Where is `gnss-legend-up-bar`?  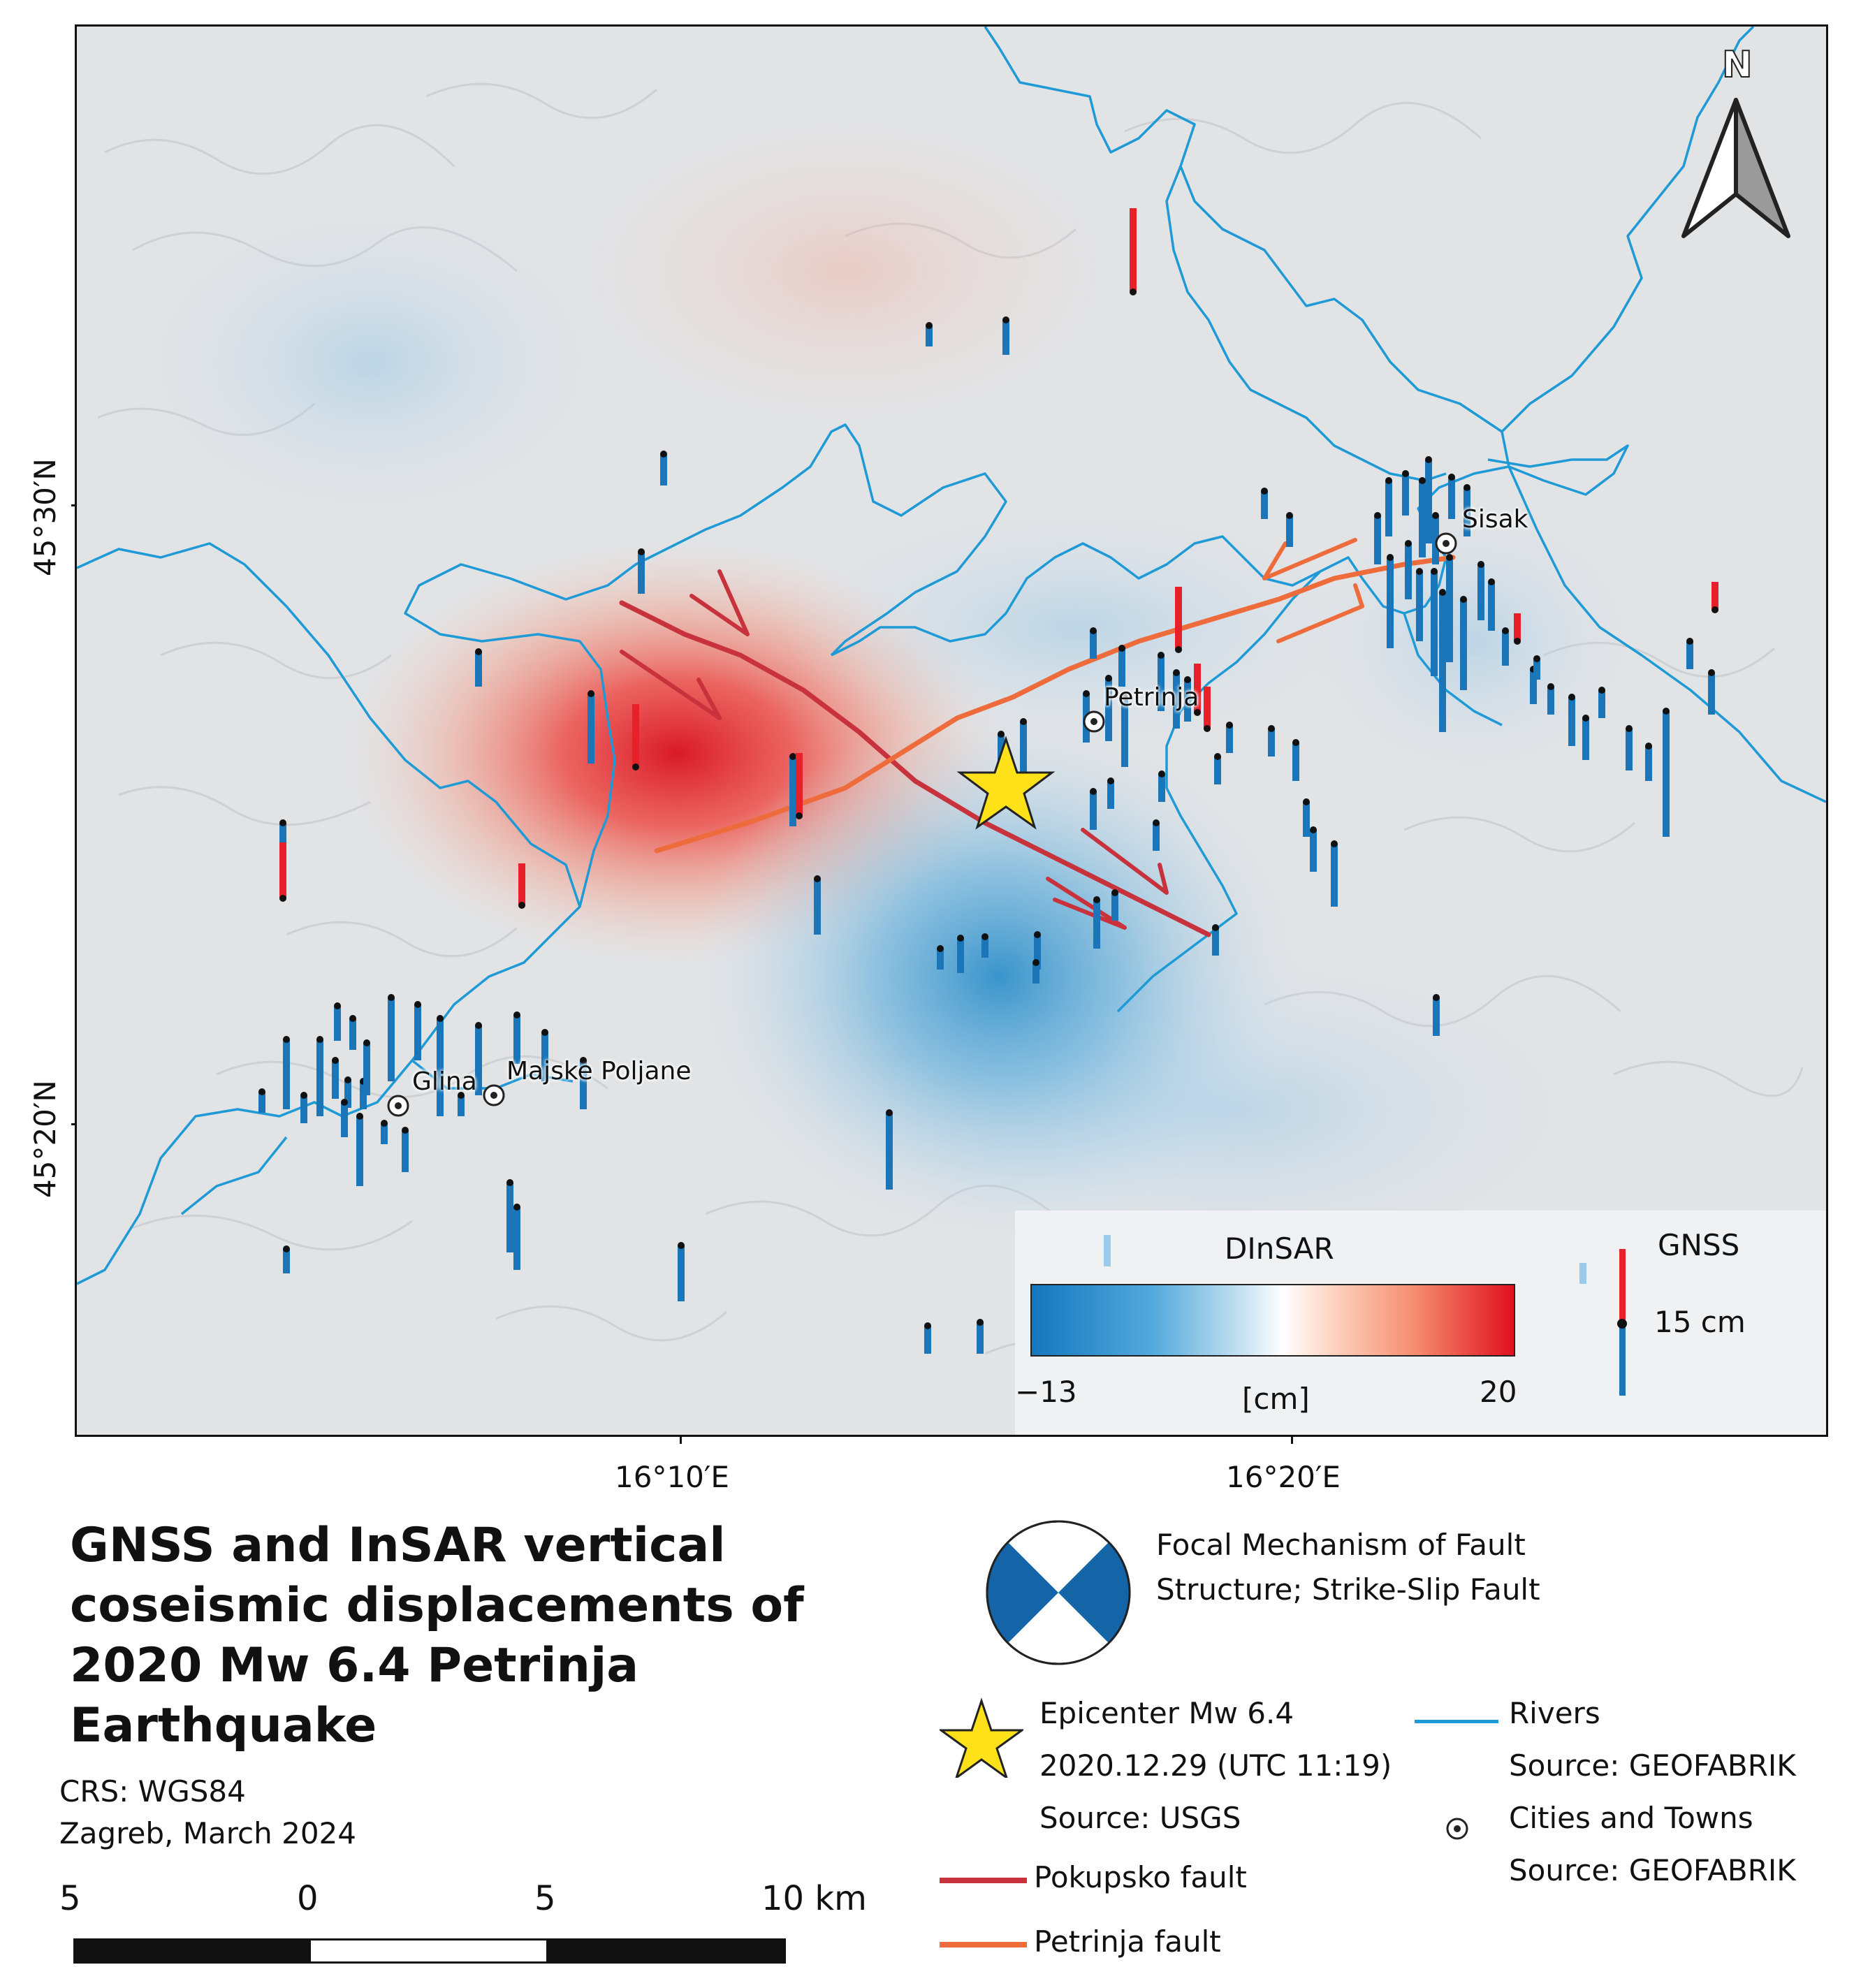 gnss-legend-up-bar is located at coordinates (1622, 1285).